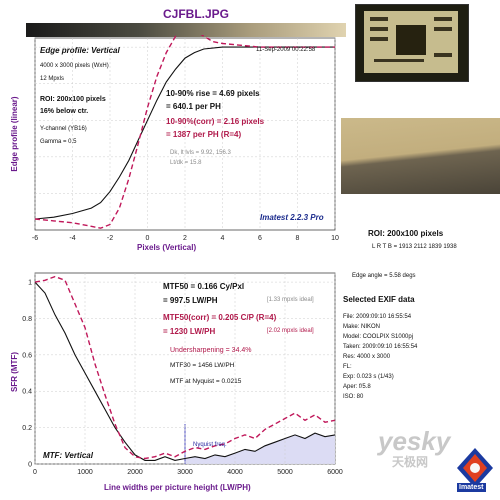  Describe the element at coordinates (362, 327) in the screenshot. I see `exif-line: Make: NIKON` at that location.